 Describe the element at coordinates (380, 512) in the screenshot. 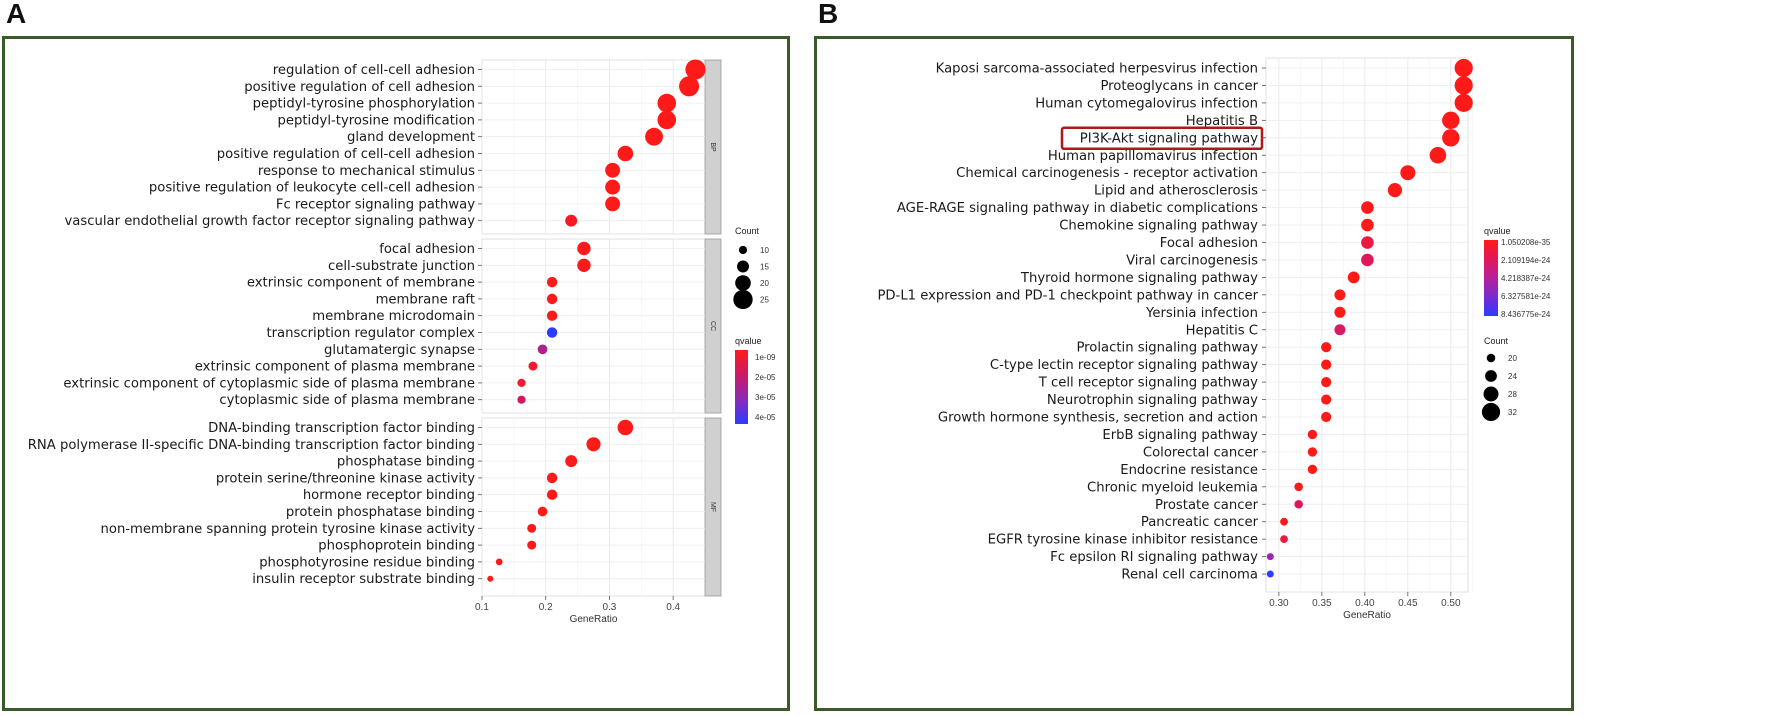

I see `term-label: protein phosphatase binding` at that location.